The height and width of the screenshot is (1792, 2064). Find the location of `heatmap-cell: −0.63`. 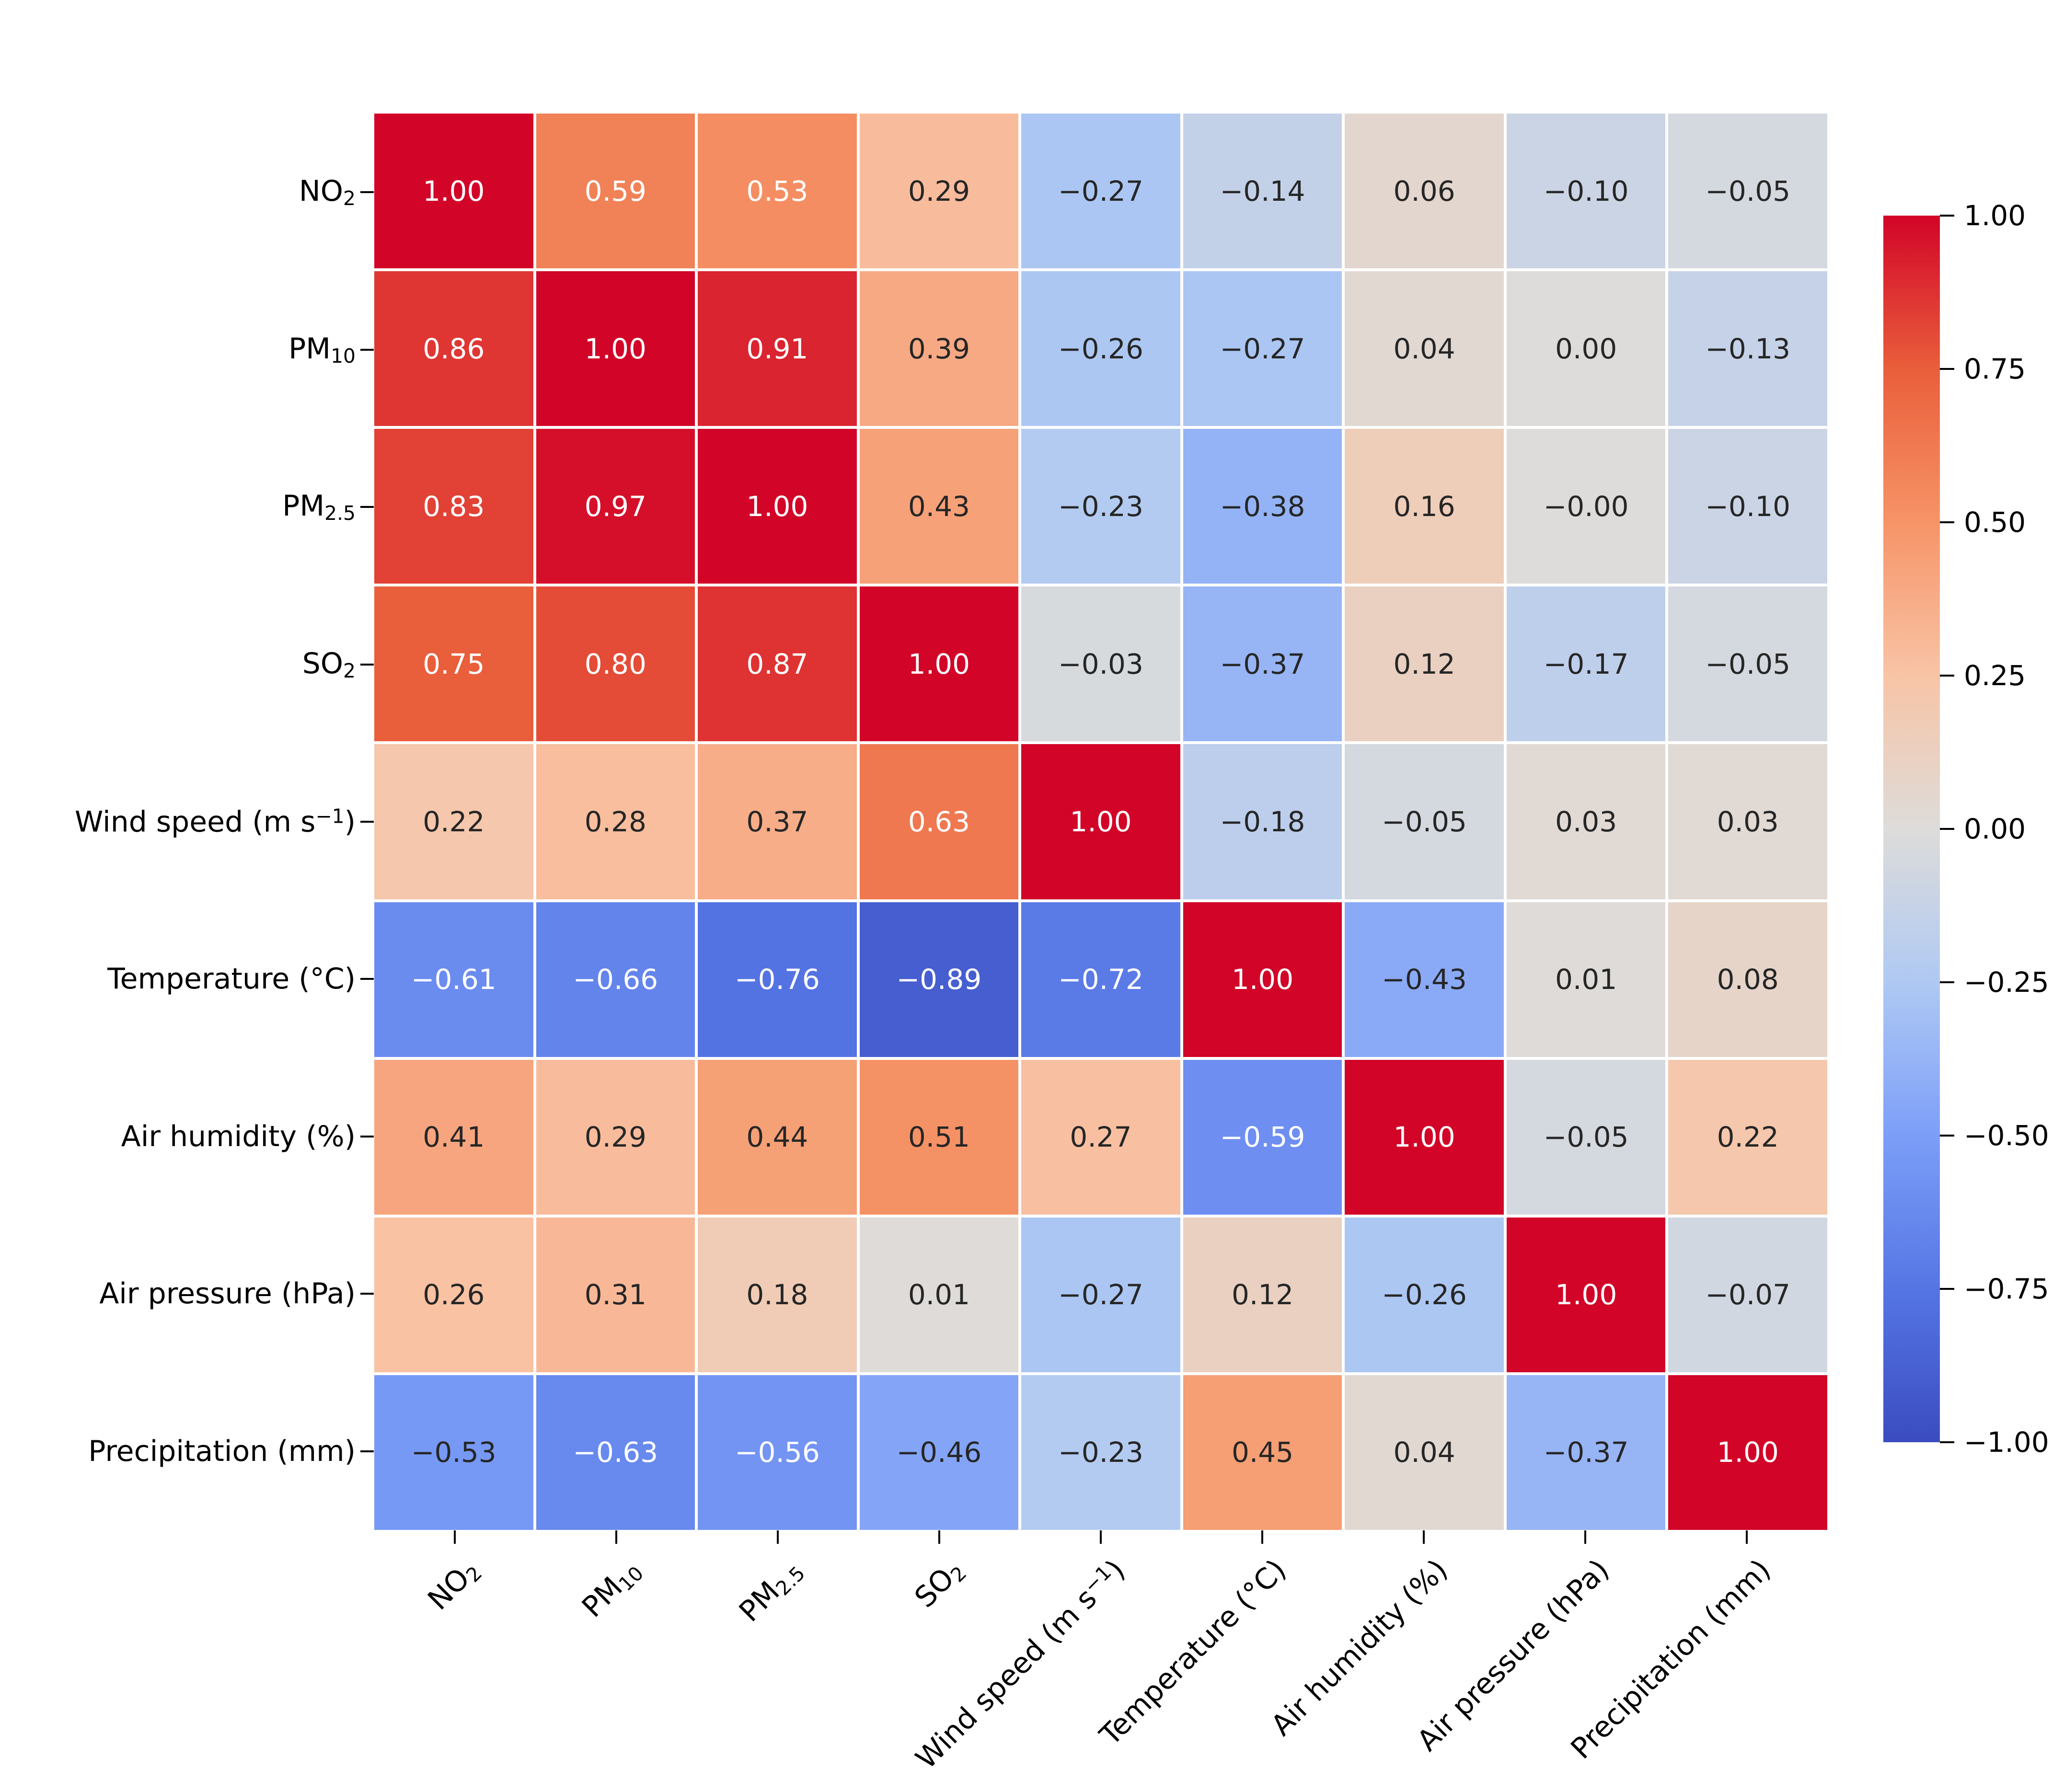

heatmap-cell: −0.63 is located at coordinates (615, 1453).